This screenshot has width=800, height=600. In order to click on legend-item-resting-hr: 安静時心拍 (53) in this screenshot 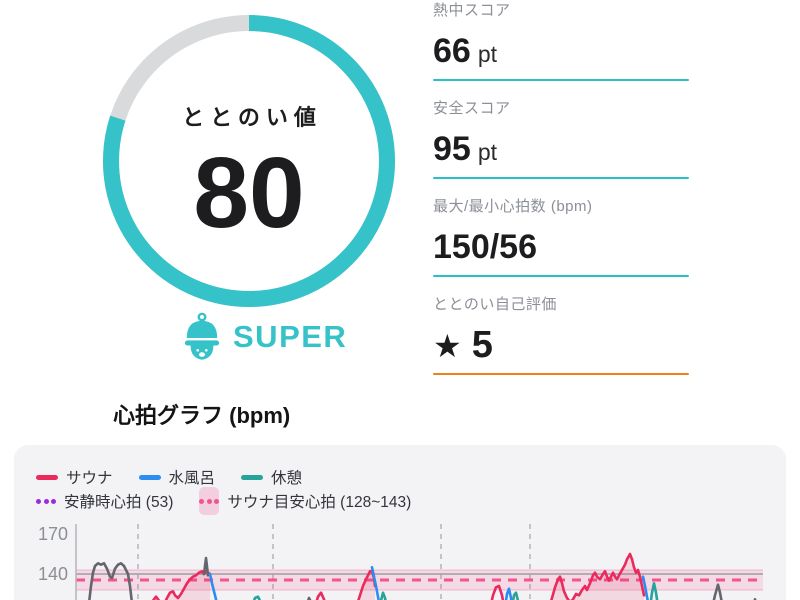, I will do `click(104, 501)`.